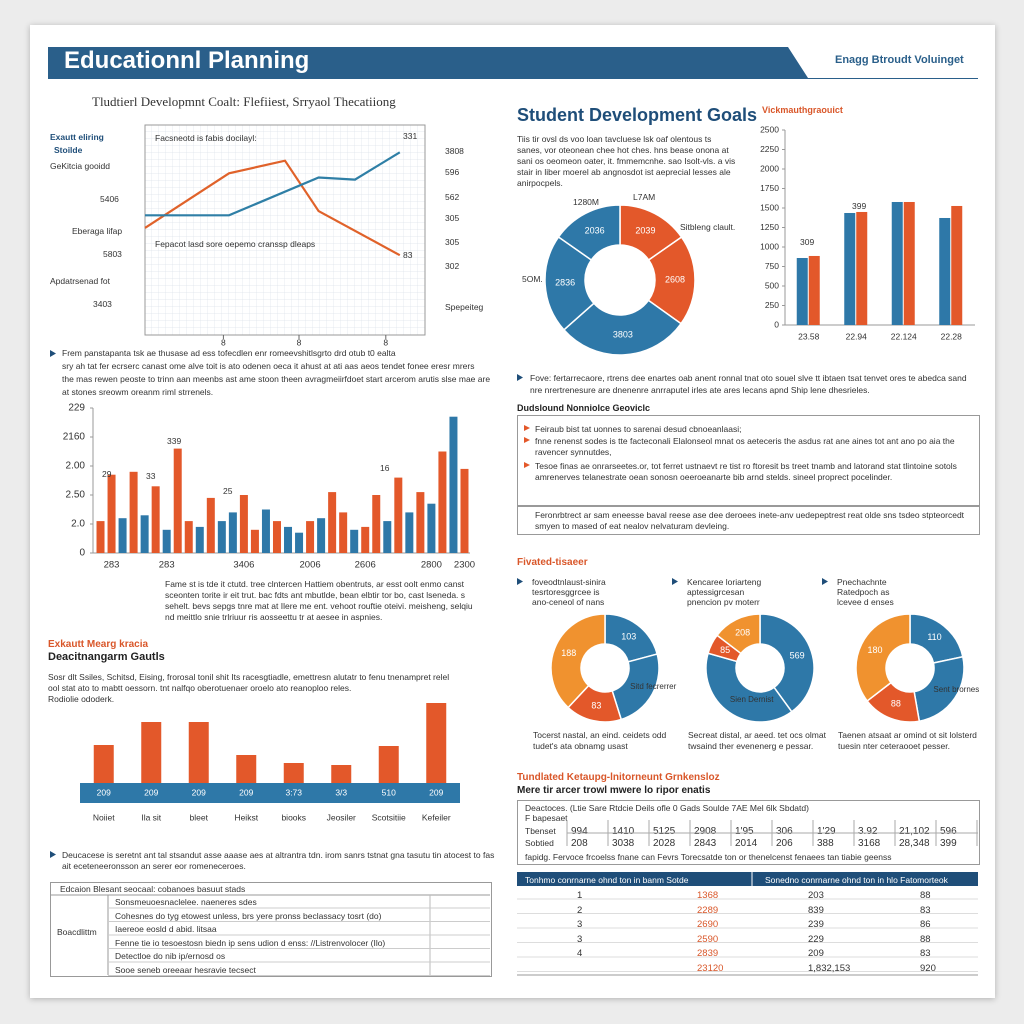 This screenshot has height=1024, width=1024. Describe the element at coordinates (170, 956) in the screenshot. I see `text: Detectloe do nib ip/ernosd os` at that location.